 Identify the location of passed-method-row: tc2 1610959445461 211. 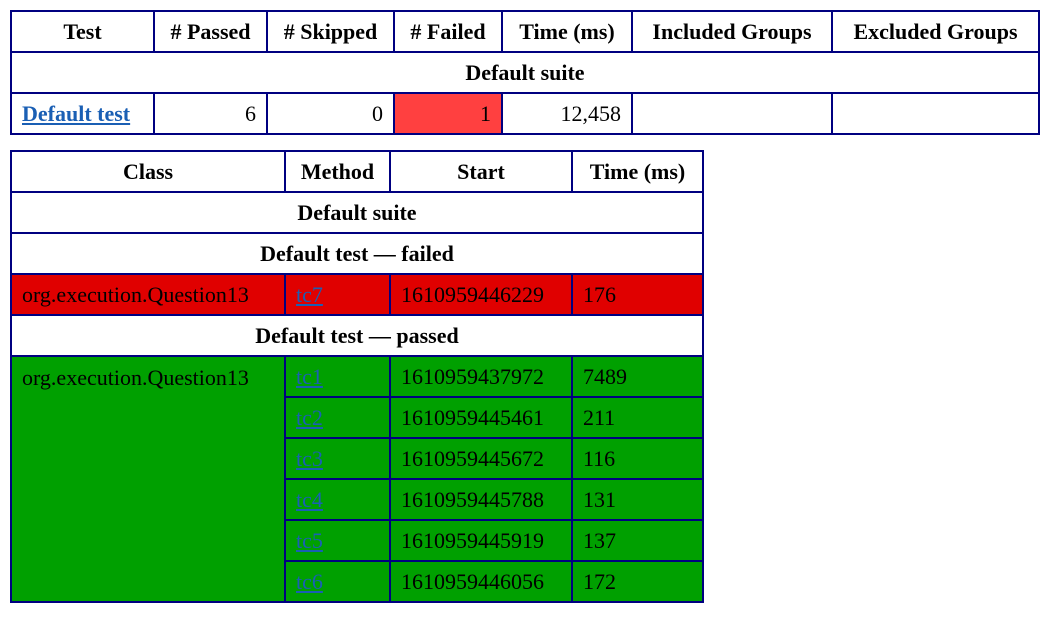
(357, 417).